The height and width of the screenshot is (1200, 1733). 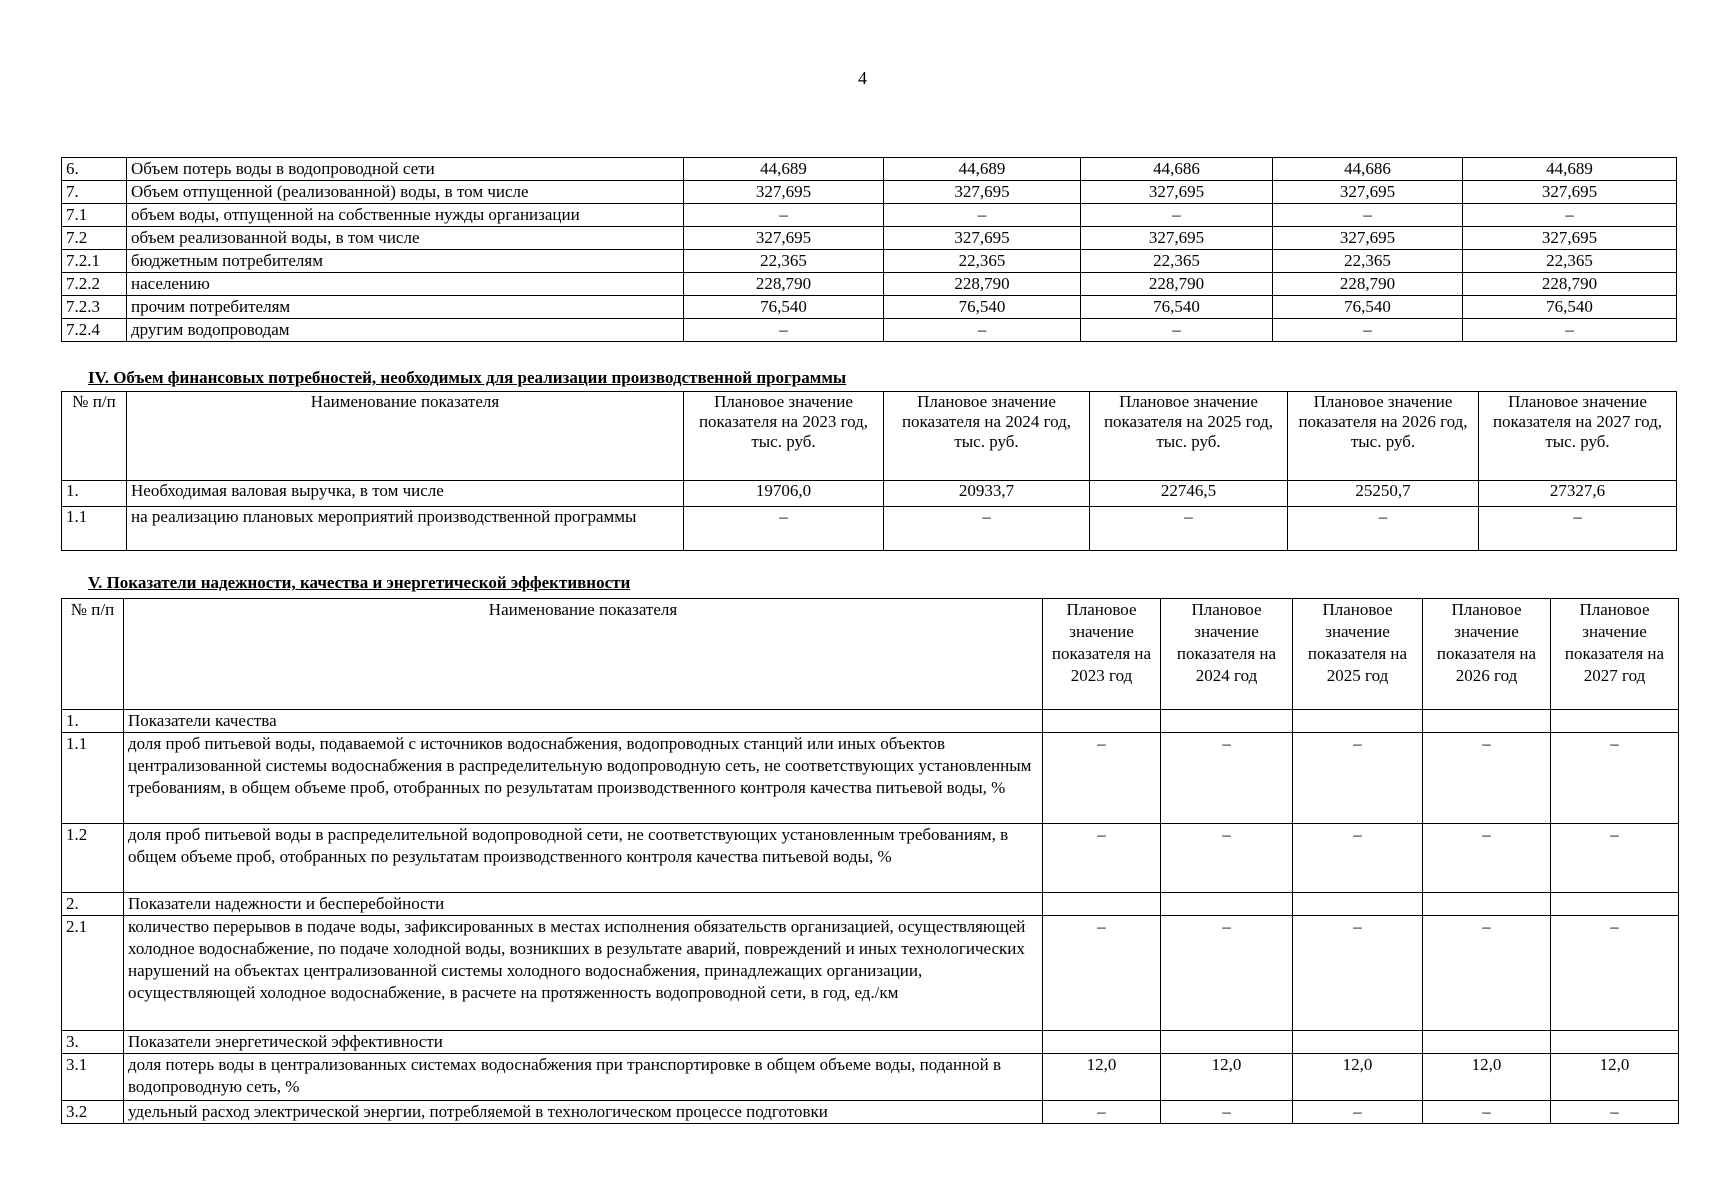 What do you see at coordinates (583, 904) in the screenshot?
I see `row-name: Показатели надежности и бесперебойности` at bounding box center [583, 904].